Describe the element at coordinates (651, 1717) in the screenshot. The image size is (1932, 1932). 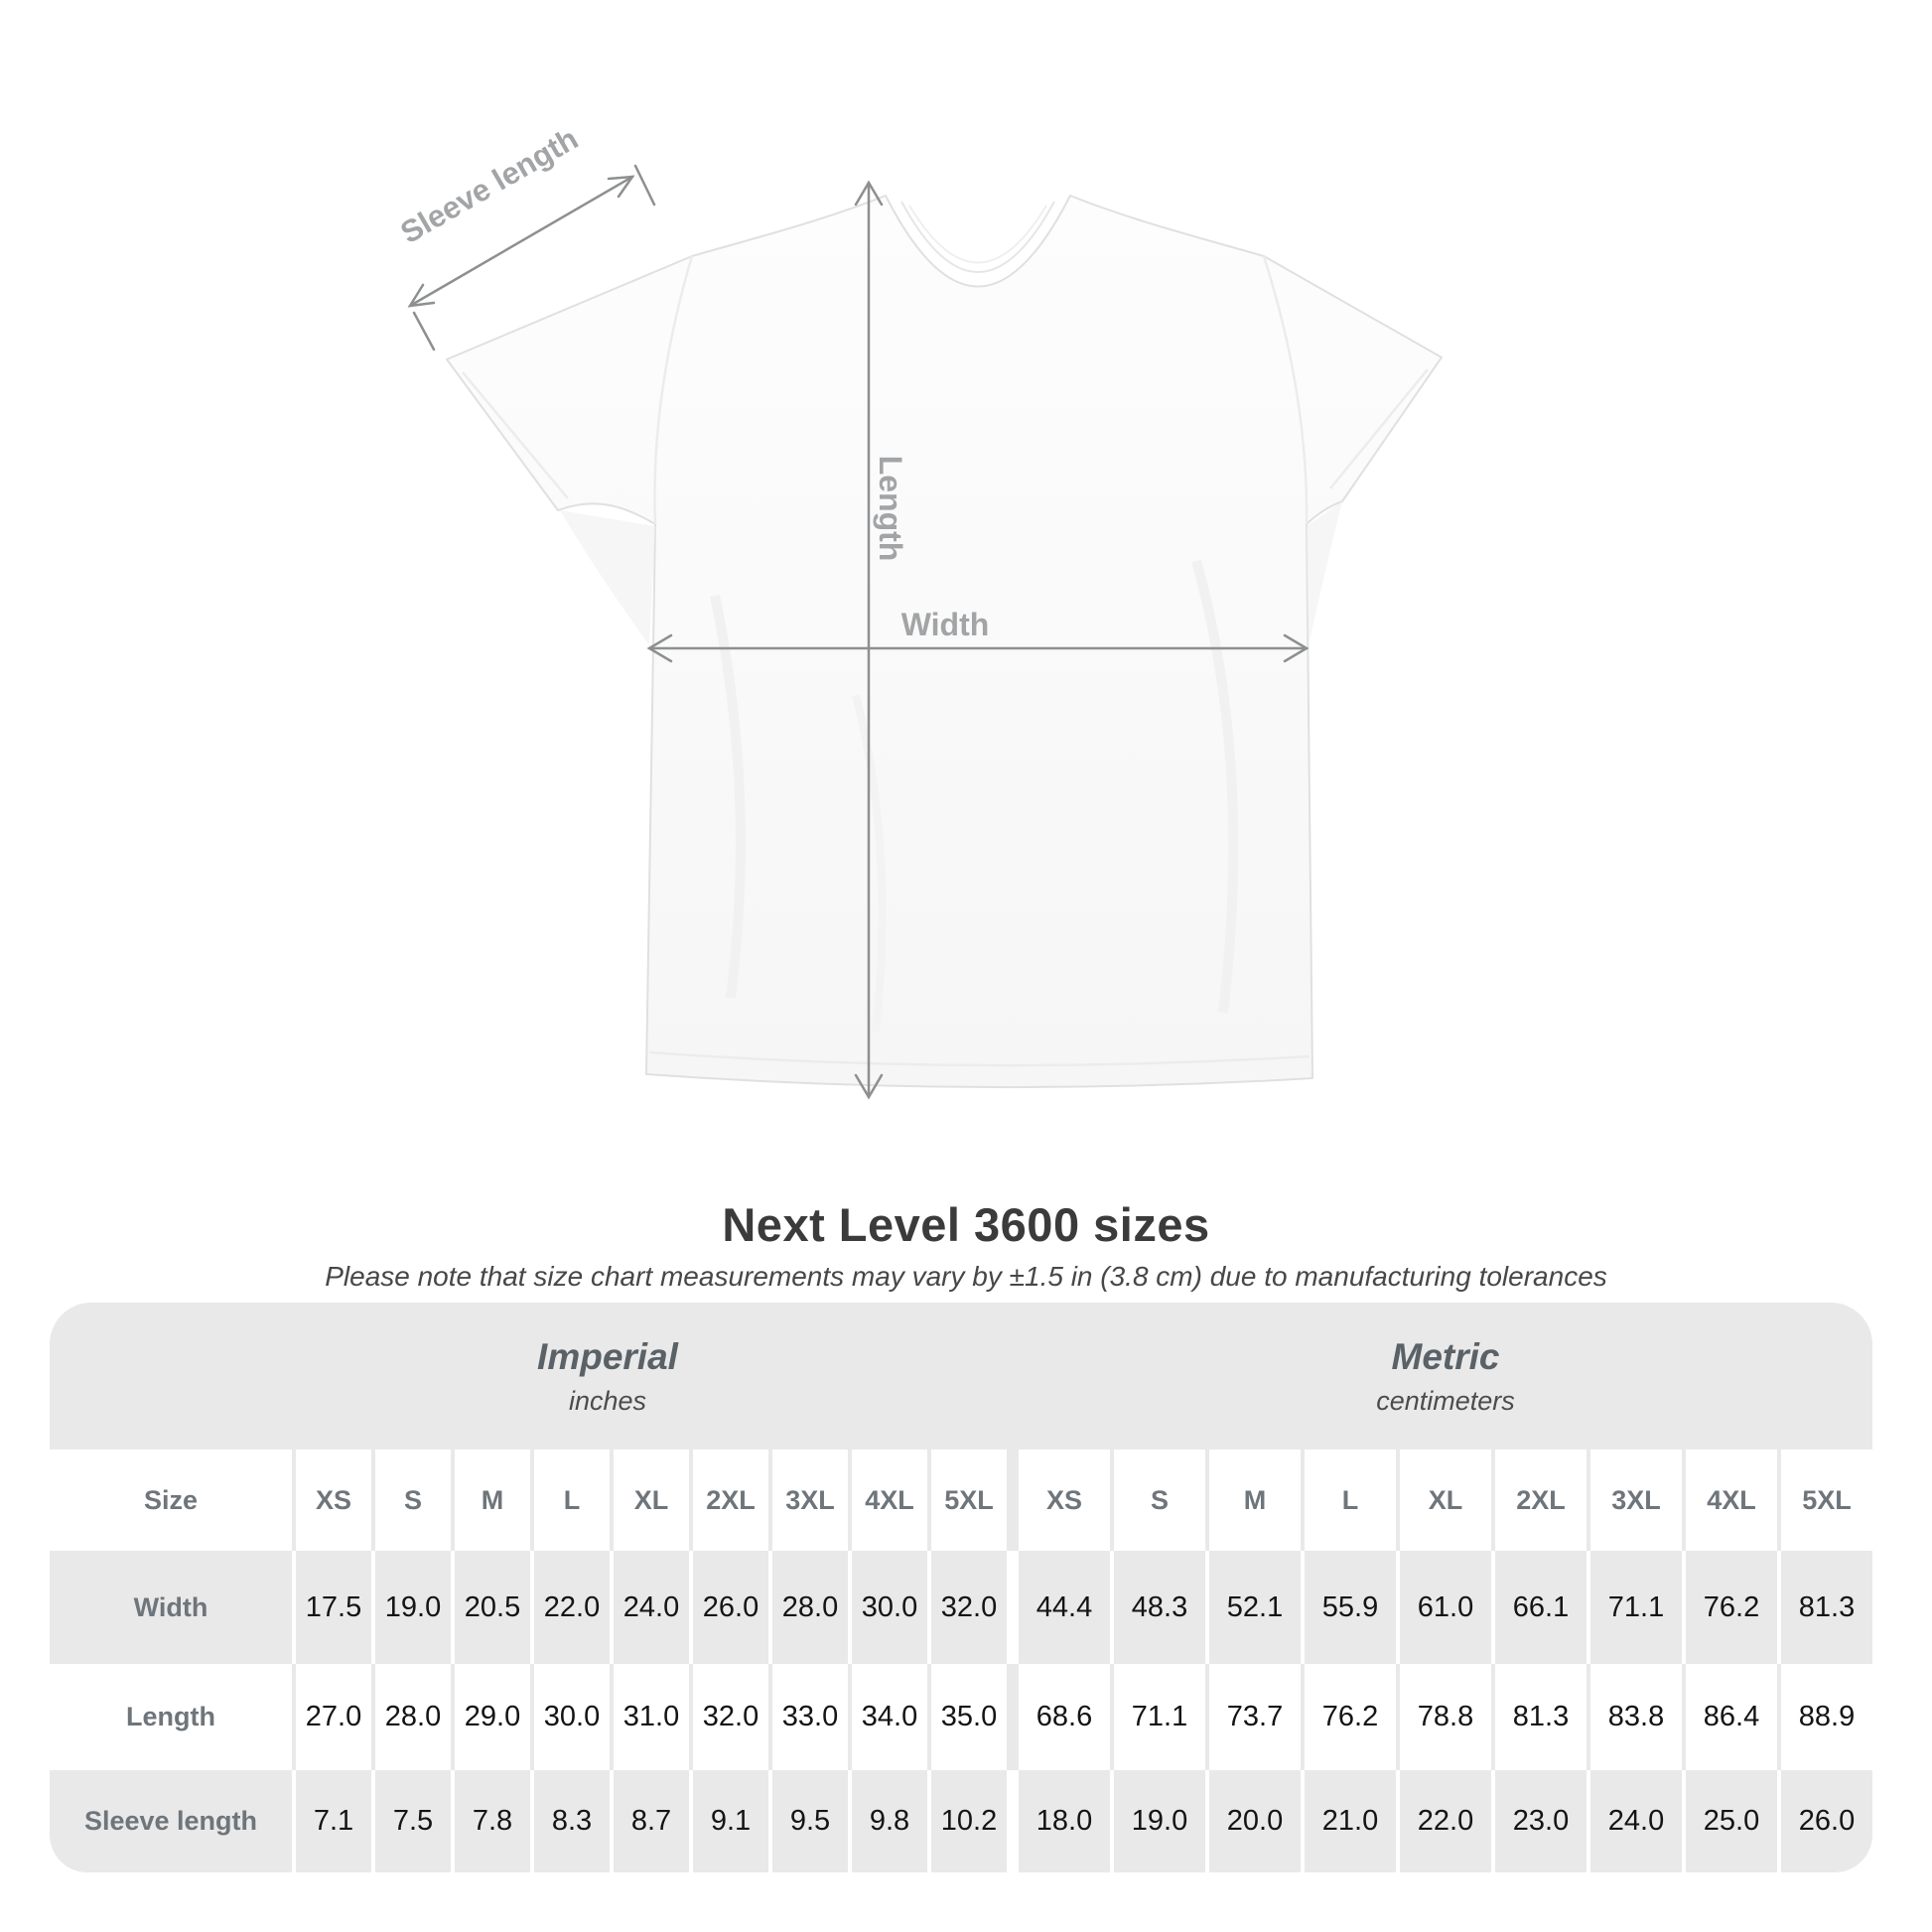
I see `table-cell: 31.0` at that location.